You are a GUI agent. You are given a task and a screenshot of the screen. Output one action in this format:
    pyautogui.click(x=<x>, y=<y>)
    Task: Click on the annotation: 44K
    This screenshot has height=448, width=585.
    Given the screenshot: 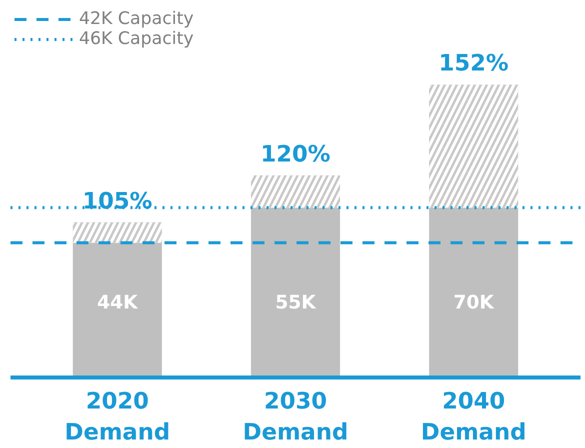 What is the action you would take?
    pyautogui.click(x=118, y=303)
    